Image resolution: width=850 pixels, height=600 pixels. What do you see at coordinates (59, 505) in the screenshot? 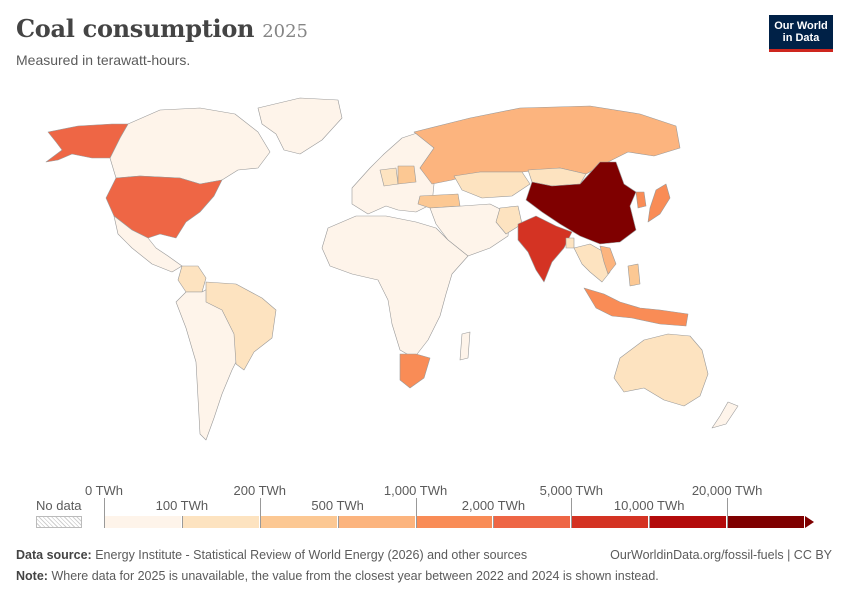
I see `no-data-label: No data` at bounding box center [59, 505].